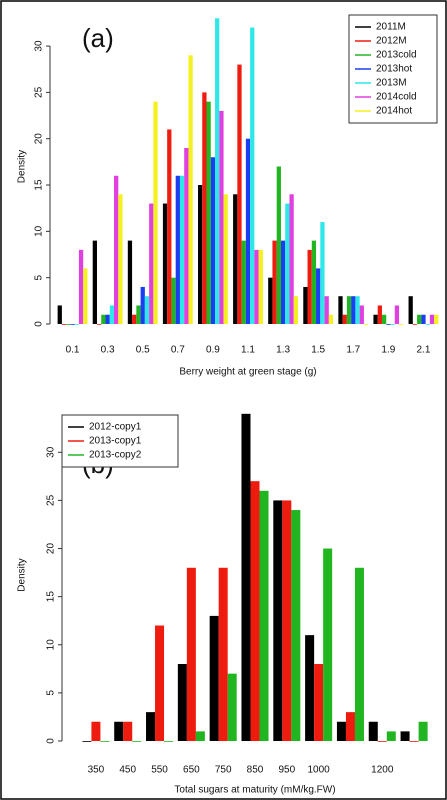 This screenshot has width=447, height=800. I want to click on x-tick-label: 0.3, so click(108, 350).